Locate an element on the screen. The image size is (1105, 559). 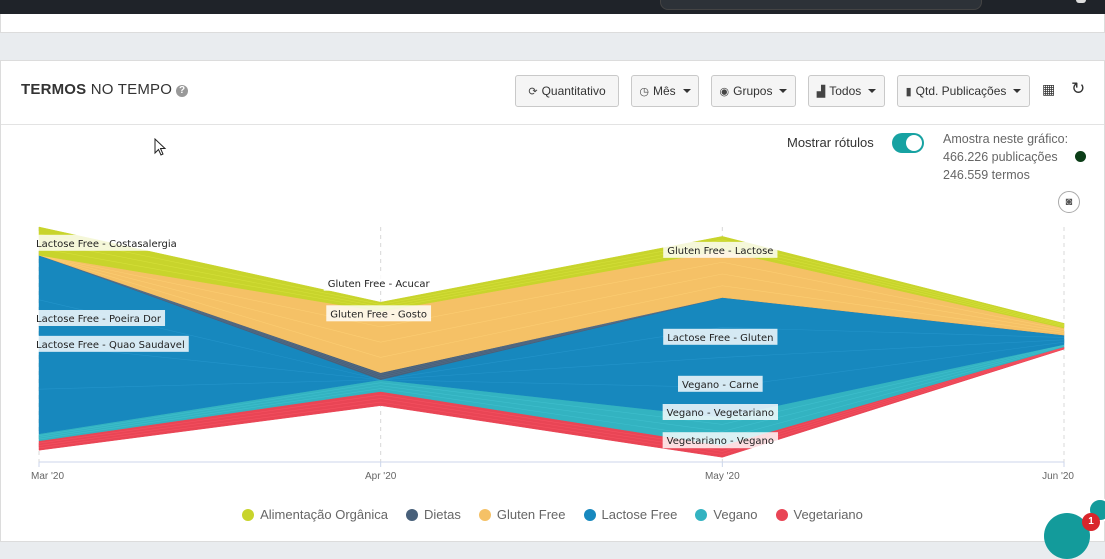
todos-label: Todos is located at coordinates (845, 91).